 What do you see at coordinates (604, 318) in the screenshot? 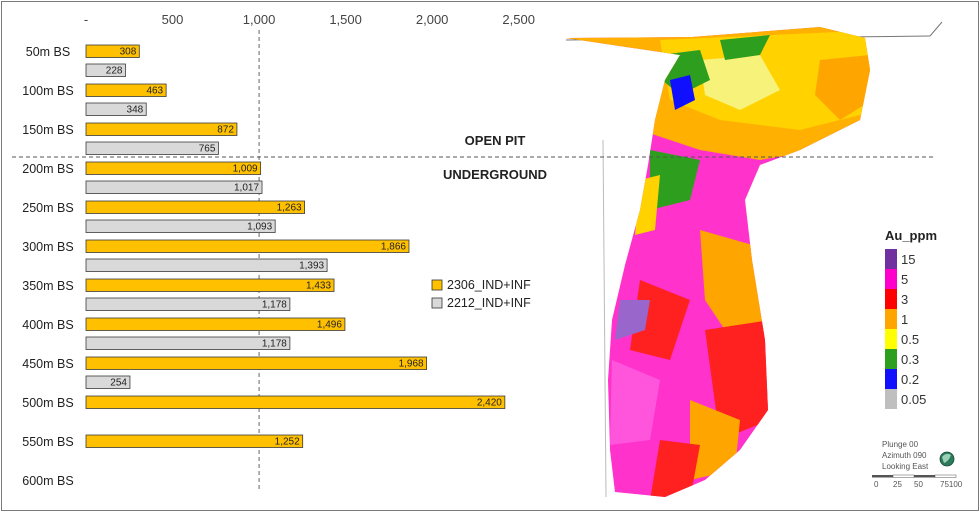
I see `section-outline` at bounding box center [604, 318].